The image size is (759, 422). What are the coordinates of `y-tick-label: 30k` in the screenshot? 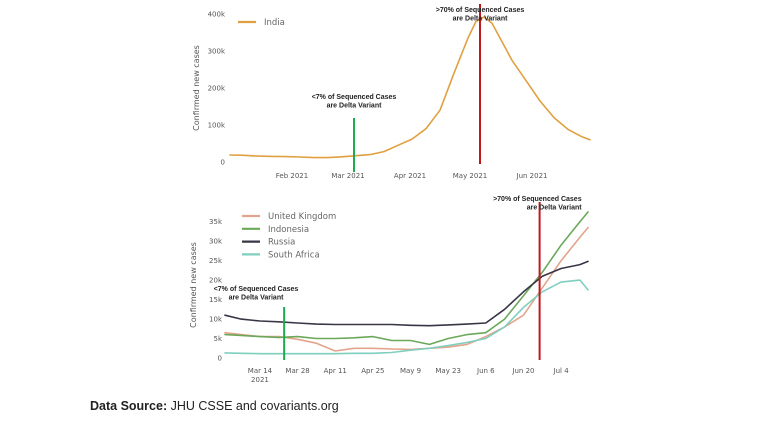 It's located at (216, 242).